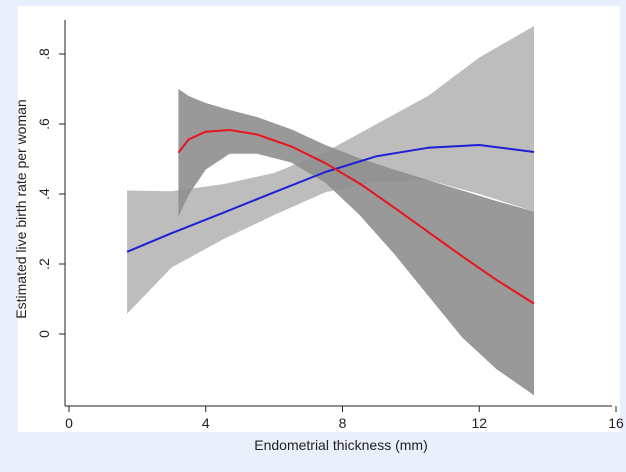 The height and width of the screenshot is (472, 626). What do you see at coordinates (616, 423) in the screenshot?
I see `x-tick-label: 16` at bounding box center [616, 423].